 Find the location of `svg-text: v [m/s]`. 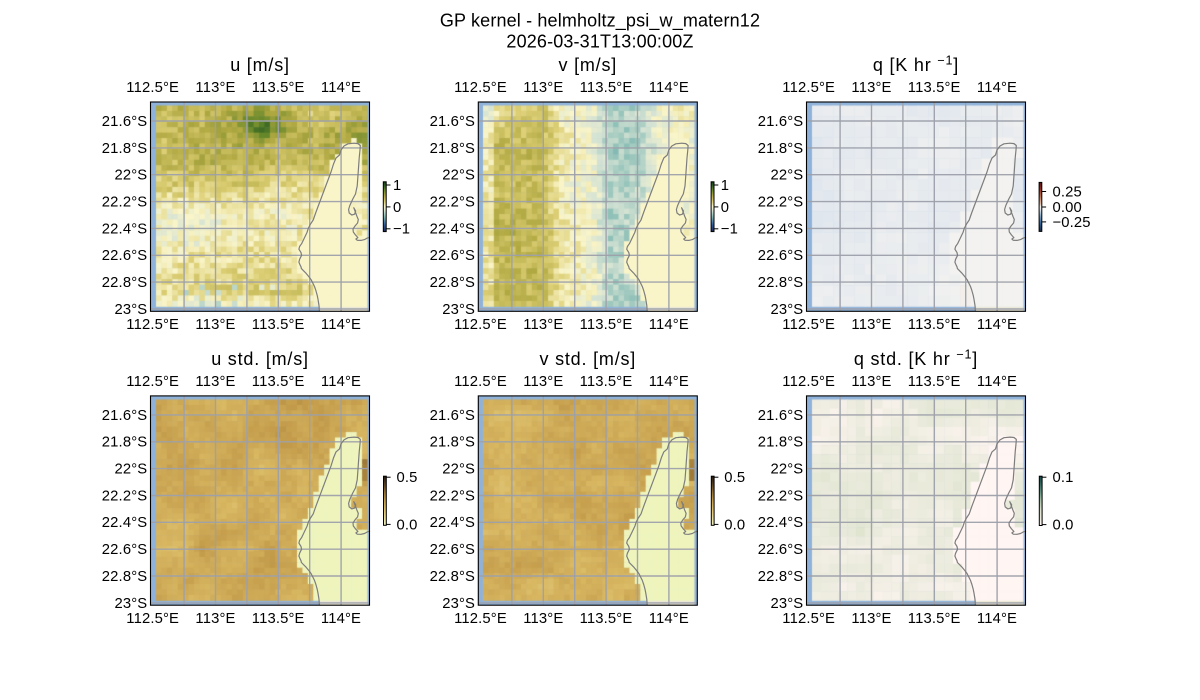

svg-text: v [m/s] is located at coordinates (587, 65).